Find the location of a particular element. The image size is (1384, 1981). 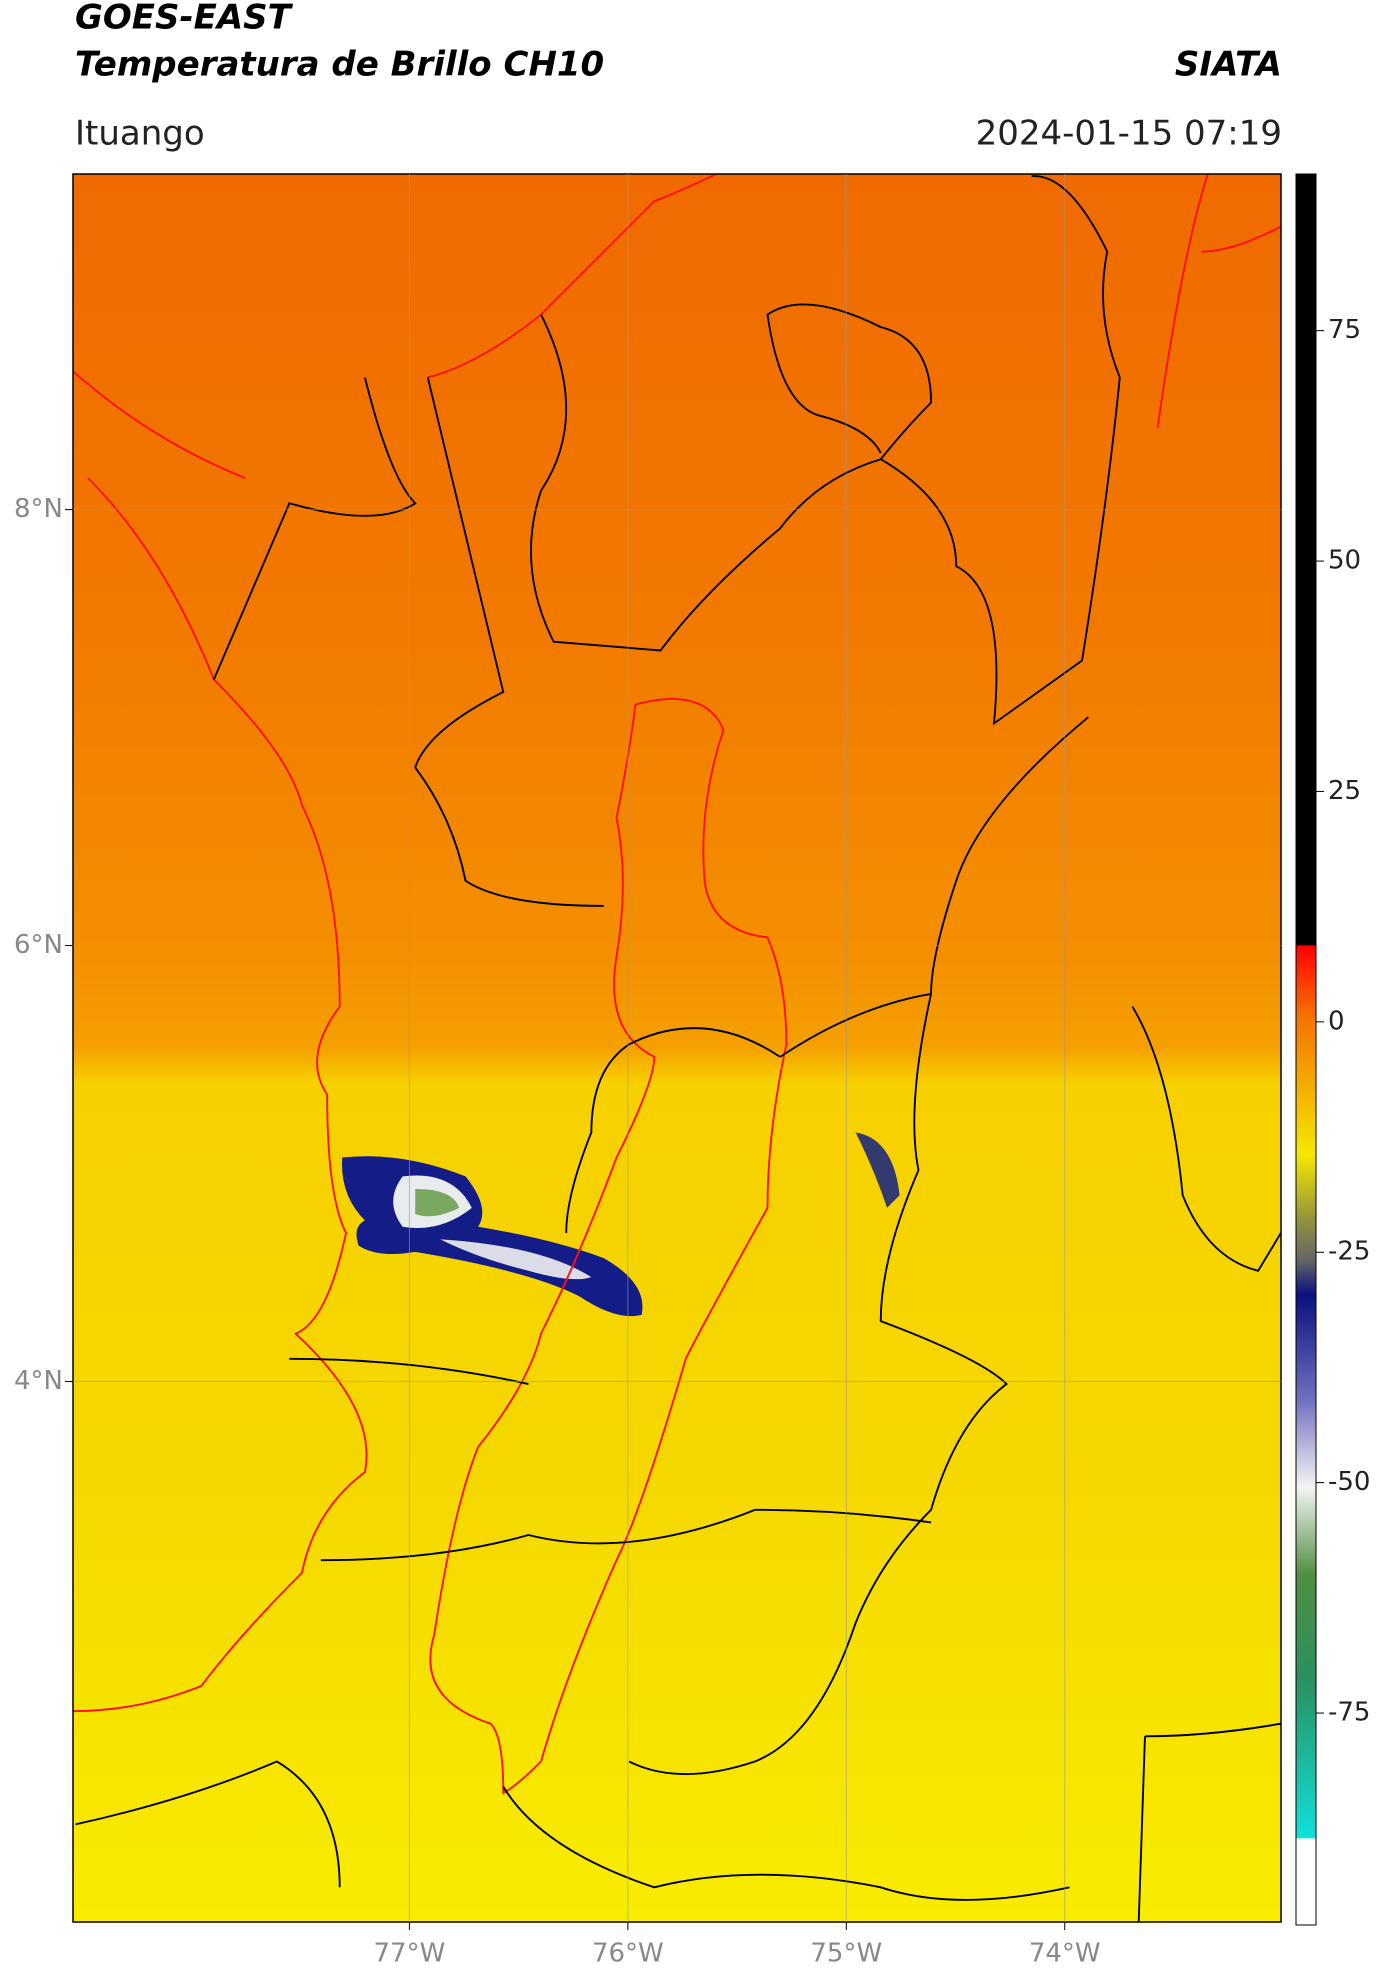

cloud is located at coordinates (877, 1170).